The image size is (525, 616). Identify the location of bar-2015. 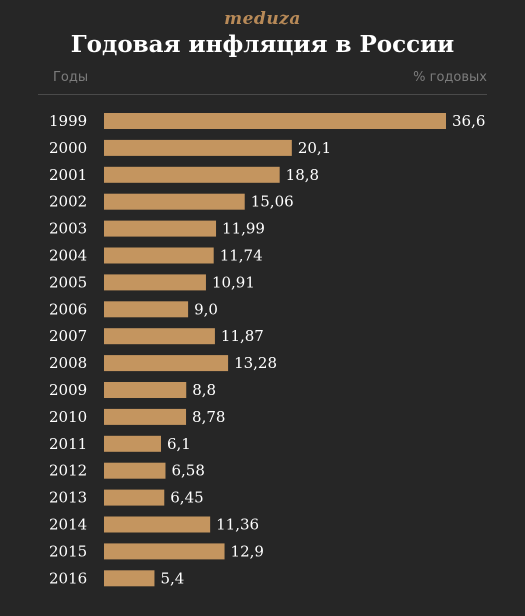
(164, 551).